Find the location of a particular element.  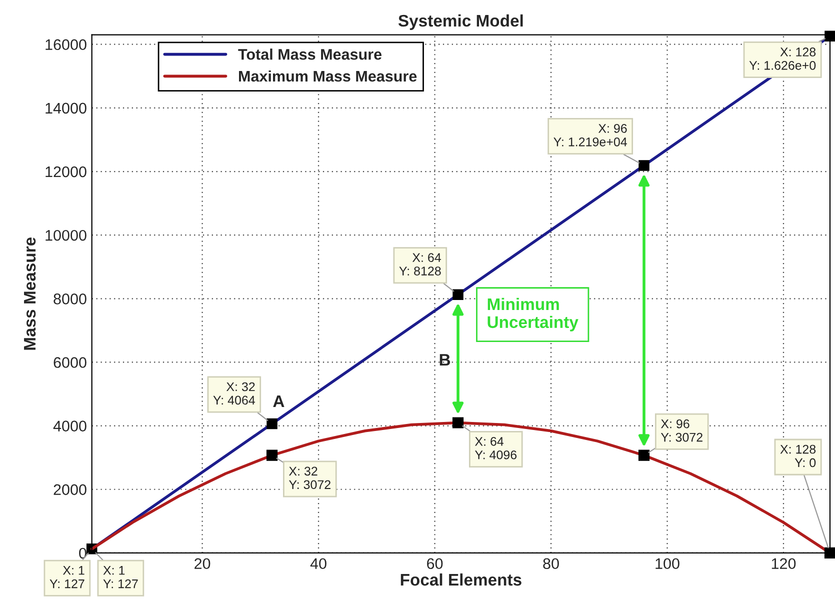

y-tick-label: 6000 is located at coordinates (70, 362).